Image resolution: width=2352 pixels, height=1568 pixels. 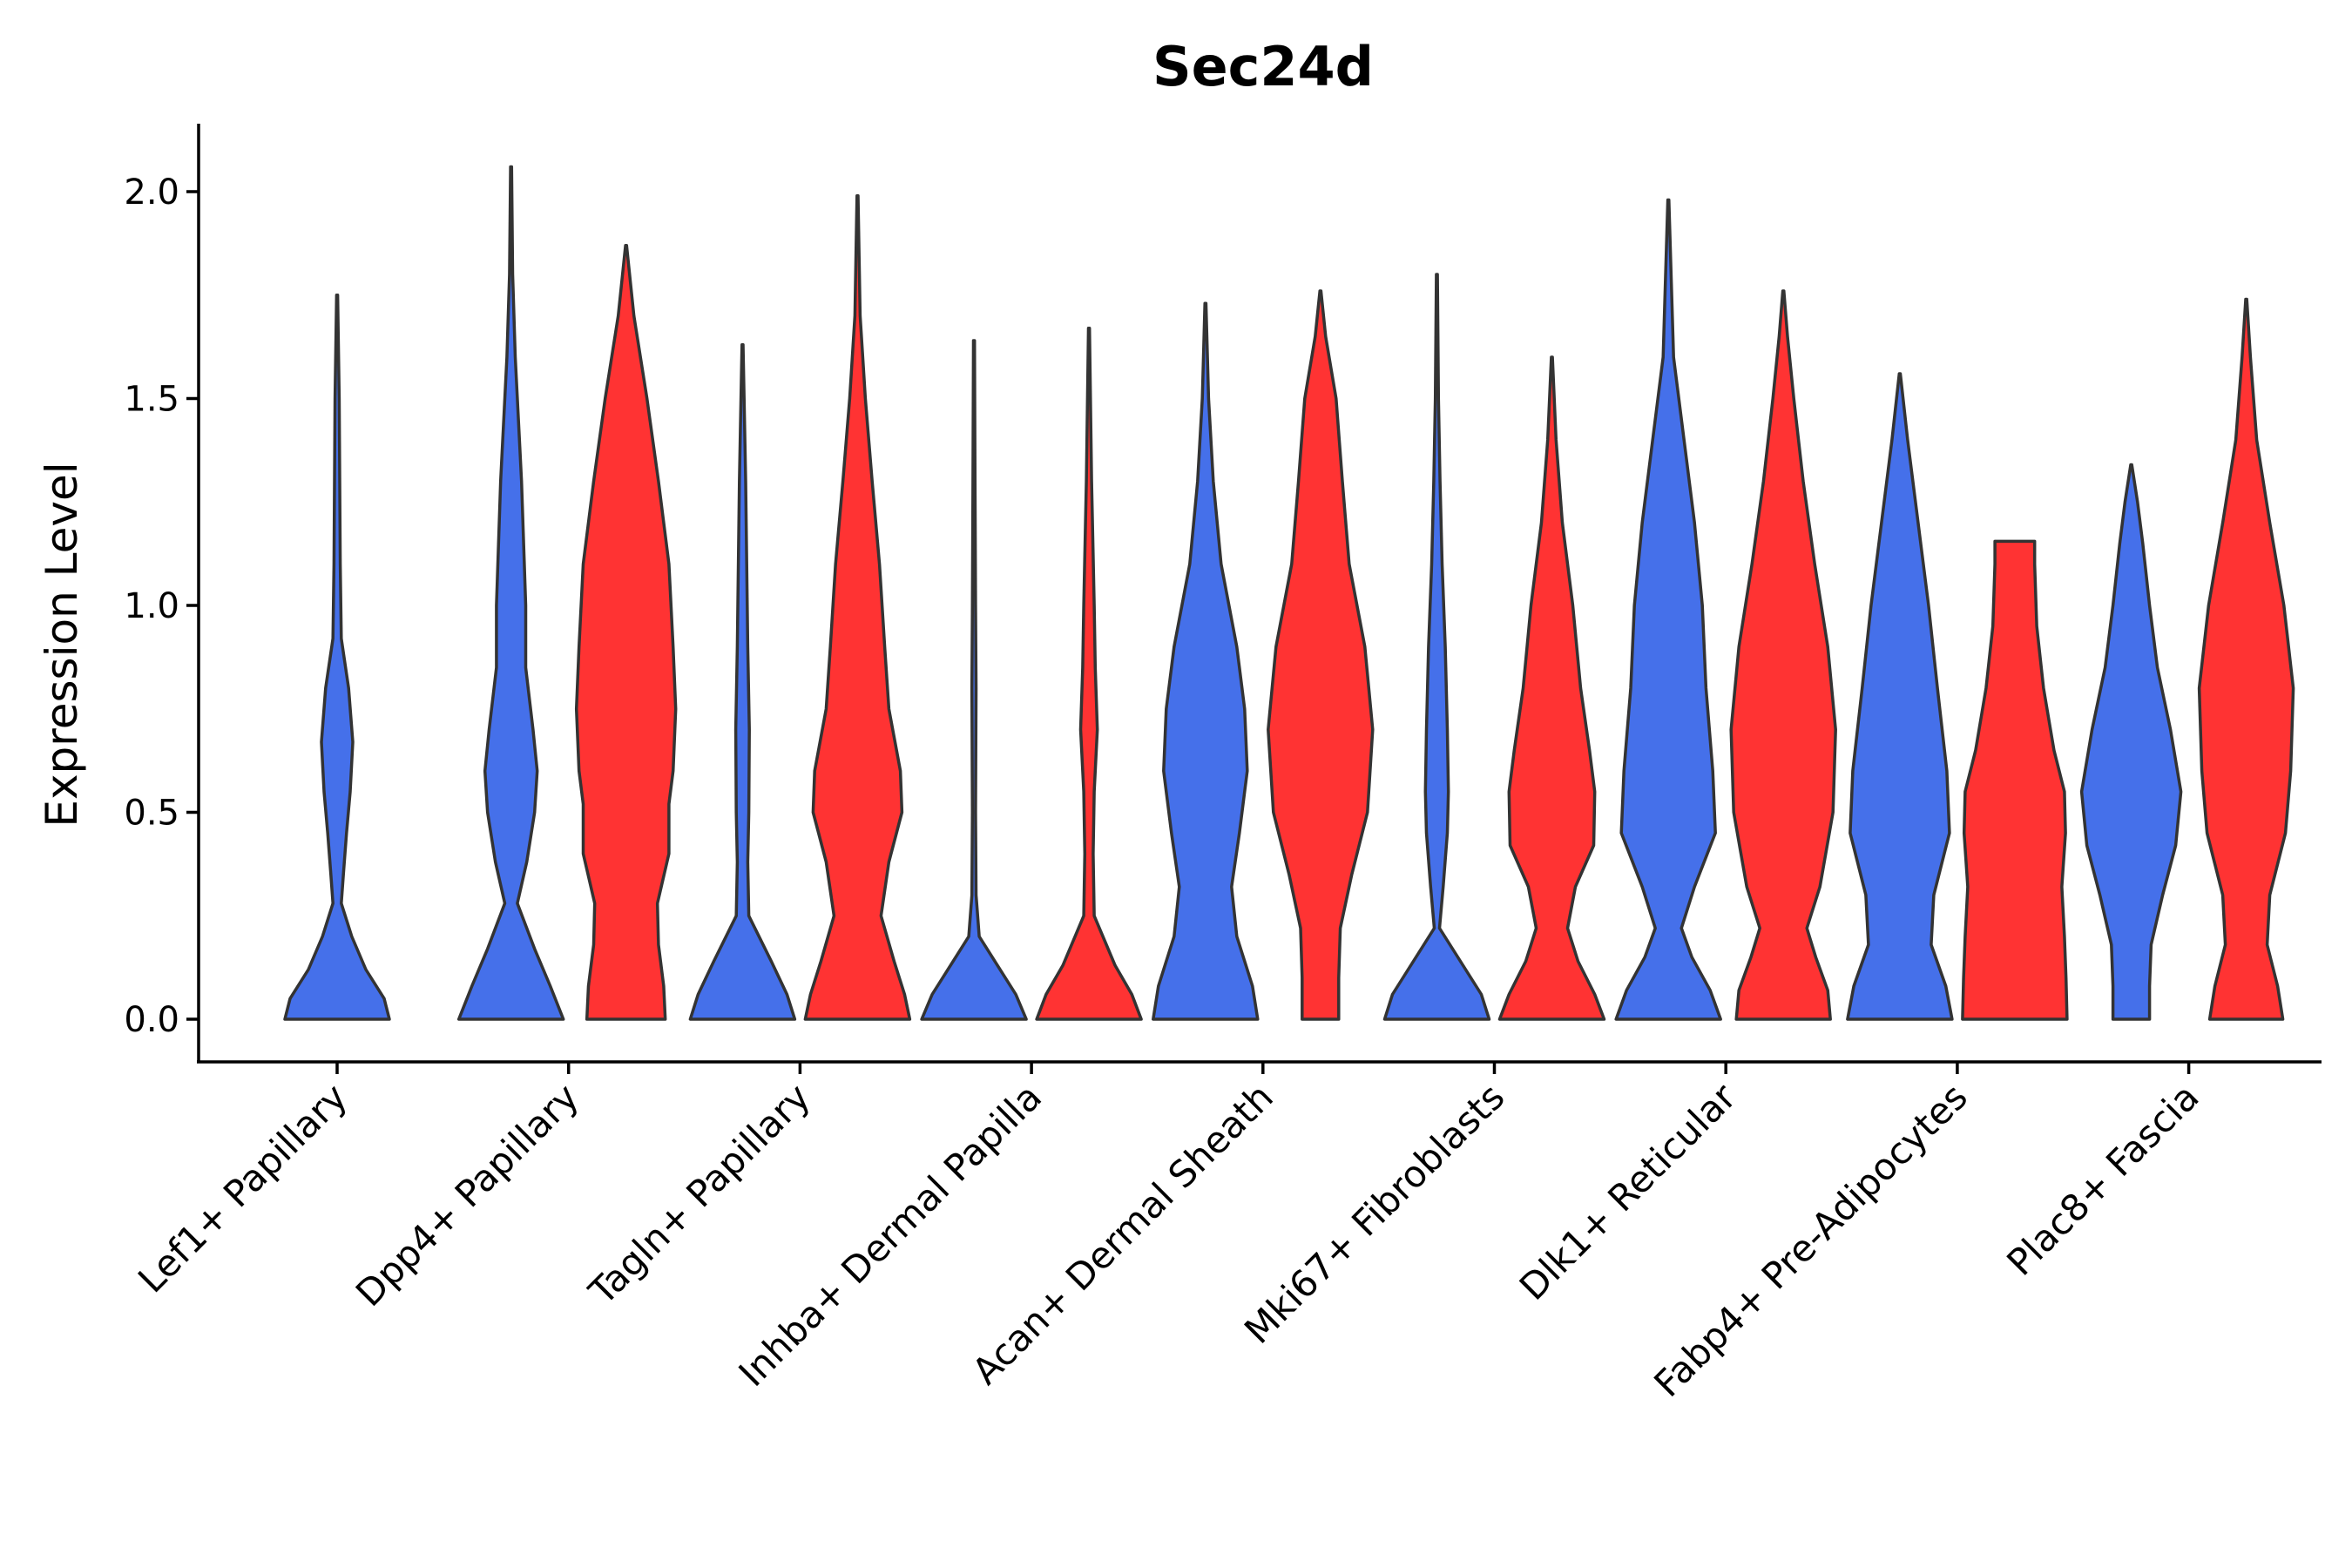 What do you see at coordinates (699, 1194) in the screenshot?
I see `x-tick-label: Tagln+ Papillary` at bounding box center [699, 1194].